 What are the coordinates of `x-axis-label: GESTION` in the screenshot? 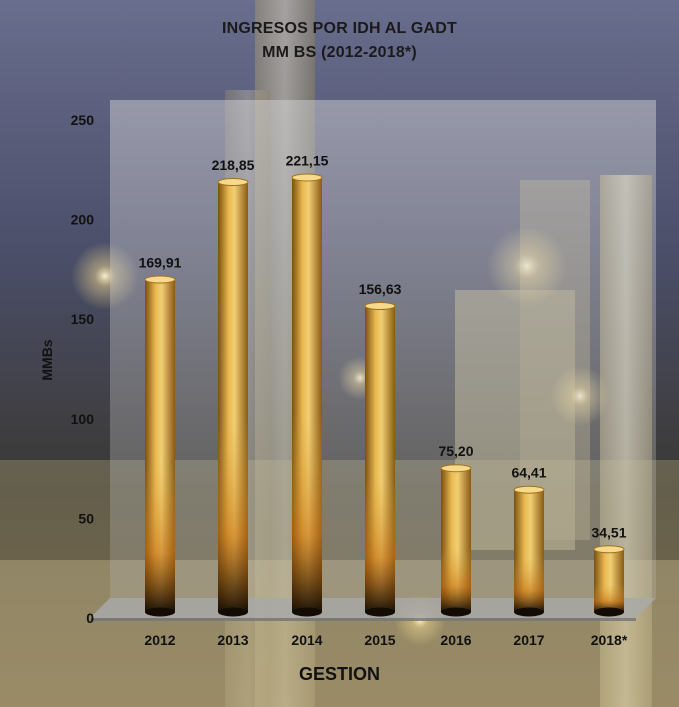 It's located at (339, 674).